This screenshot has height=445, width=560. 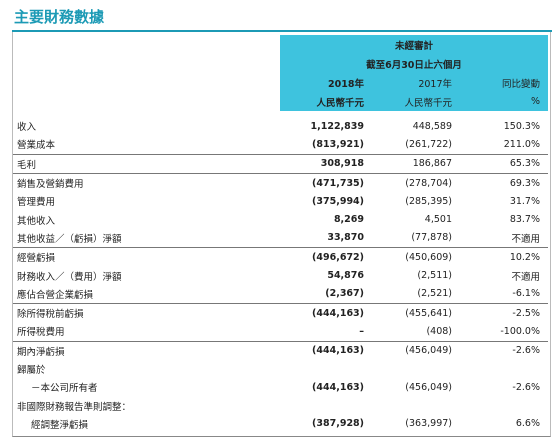 What do you see at coordinates (412, 257) in the screenshot?
I see `cell: (450,609)` at bounding box center [412, 257].